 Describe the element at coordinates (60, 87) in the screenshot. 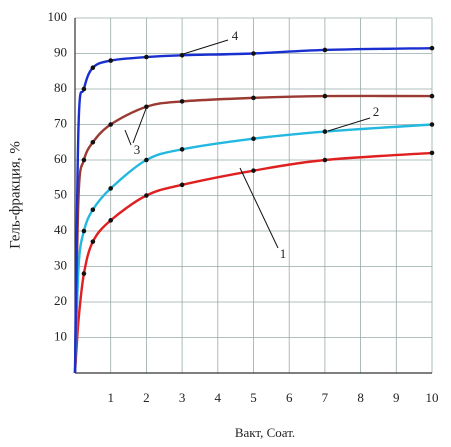

I see `y-tick-label: 80` at that location.